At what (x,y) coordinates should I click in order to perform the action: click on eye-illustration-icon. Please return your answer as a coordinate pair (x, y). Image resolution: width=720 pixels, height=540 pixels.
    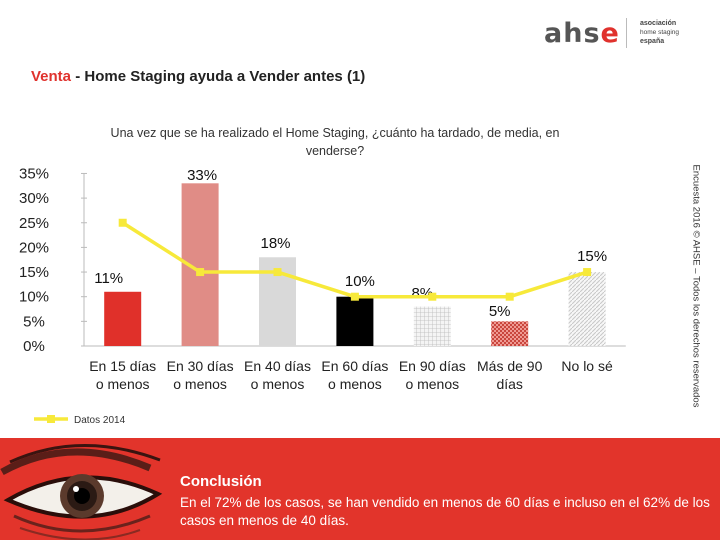
    Looking at the image, I should click on (87, 489).